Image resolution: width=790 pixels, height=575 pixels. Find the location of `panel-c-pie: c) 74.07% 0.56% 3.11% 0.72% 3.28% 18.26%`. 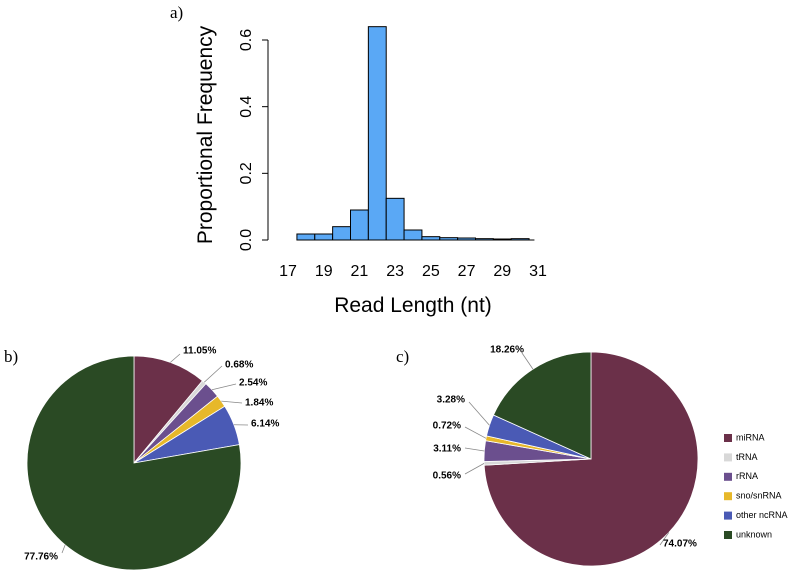

panel-c-pie: c) 74.07% 0.56% 3.11% 0.72% 3.28% 18.26% is located at coordinates (547, 456).